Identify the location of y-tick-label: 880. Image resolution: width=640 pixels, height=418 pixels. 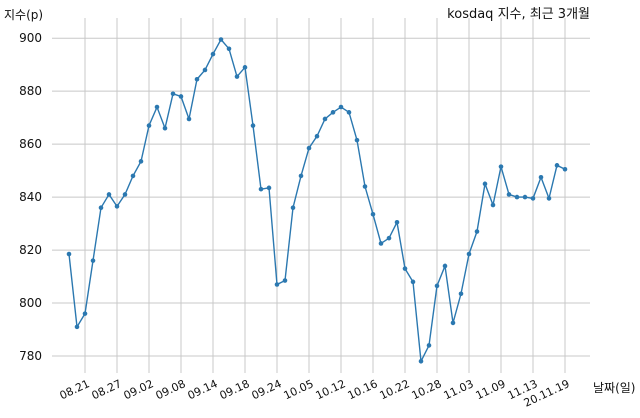
(30, 91).